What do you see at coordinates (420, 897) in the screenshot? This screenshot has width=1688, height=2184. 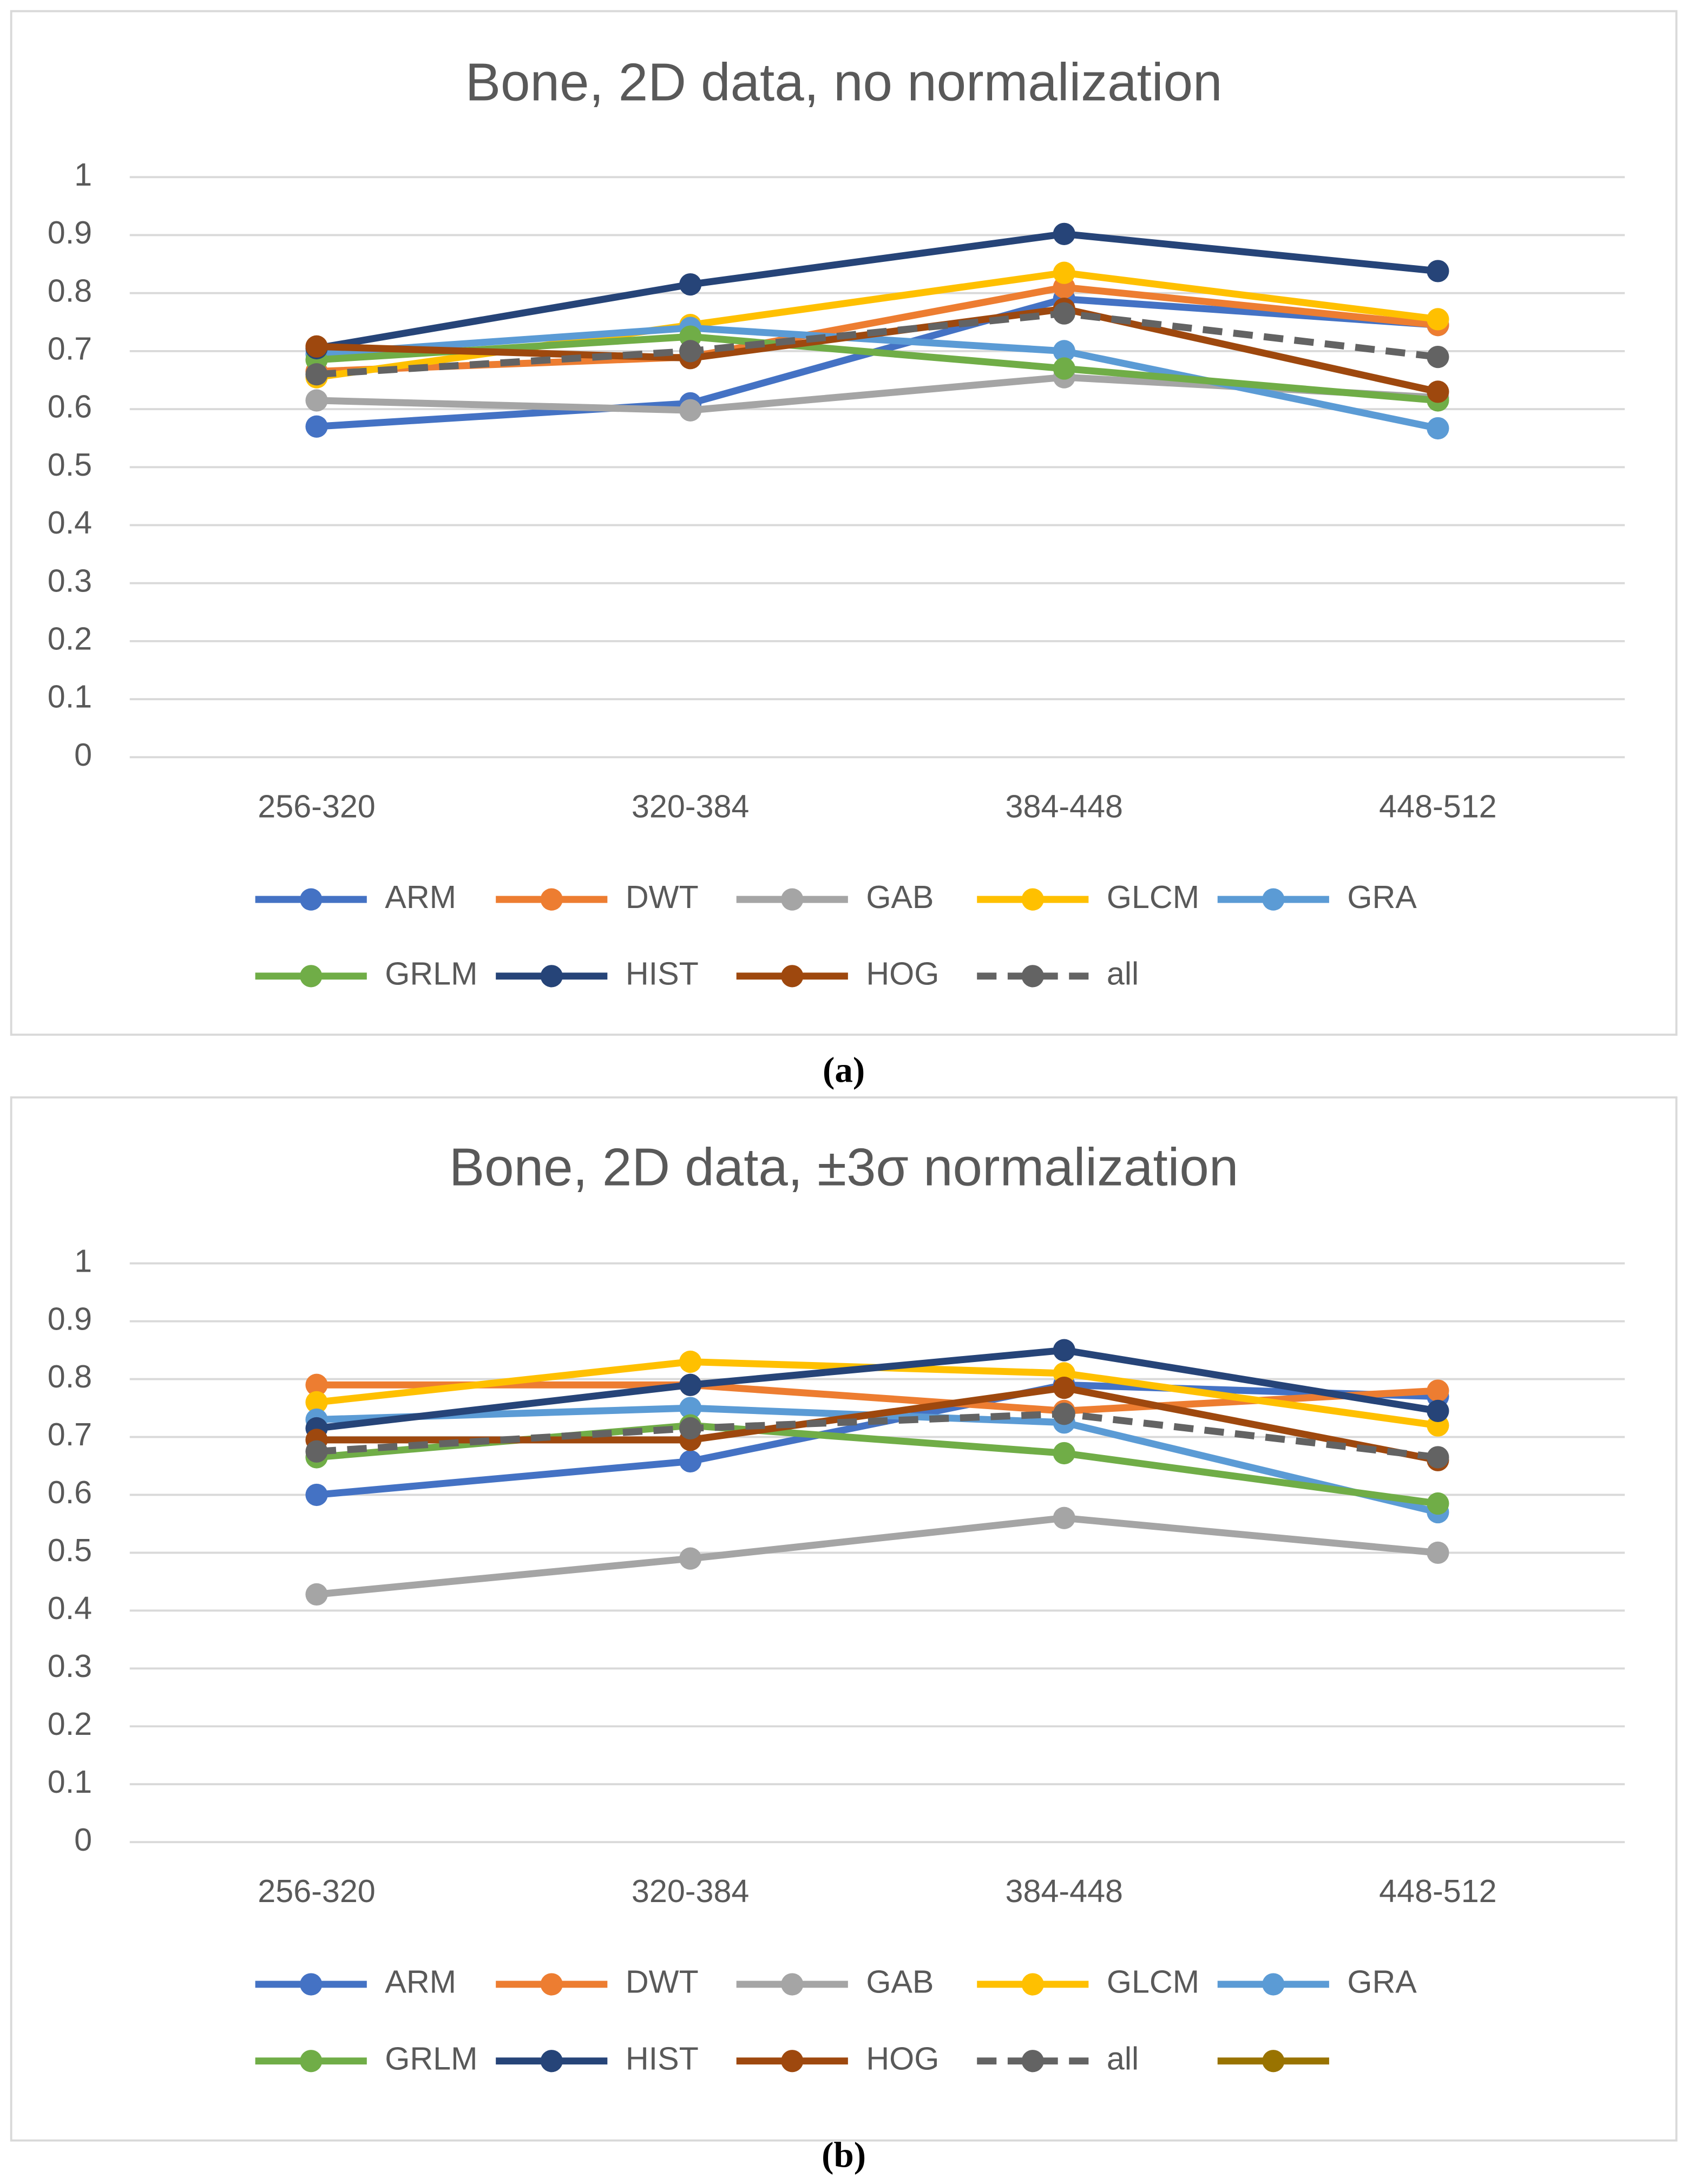 I see `legend-label: ARM` at bounding box center [420, 897].